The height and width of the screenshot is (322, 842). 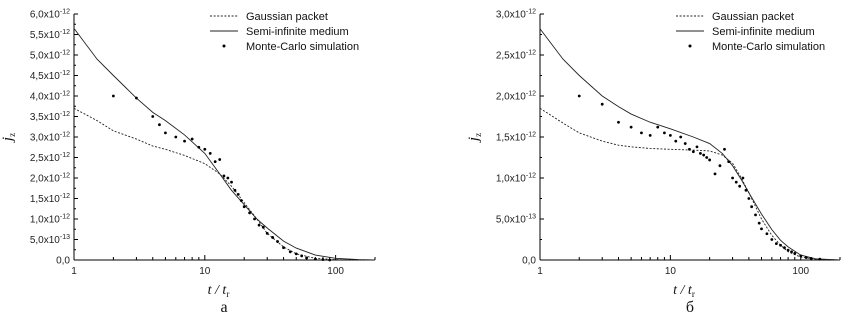 What do you see at coordinates (223, 307) in the screenshot?
I see `panel-caption: а` at bounding box center [223, 307].